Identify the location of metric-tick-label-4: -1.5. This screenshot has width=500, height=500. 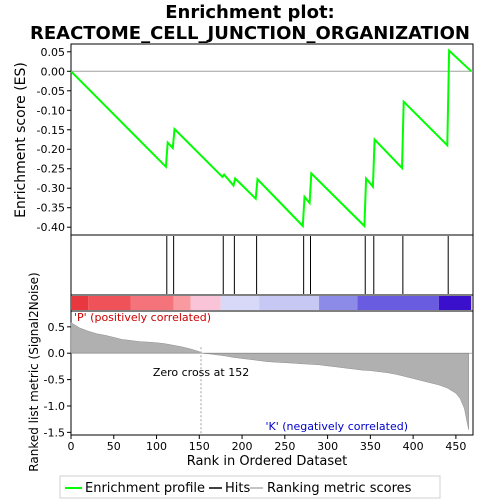
(54, 432).